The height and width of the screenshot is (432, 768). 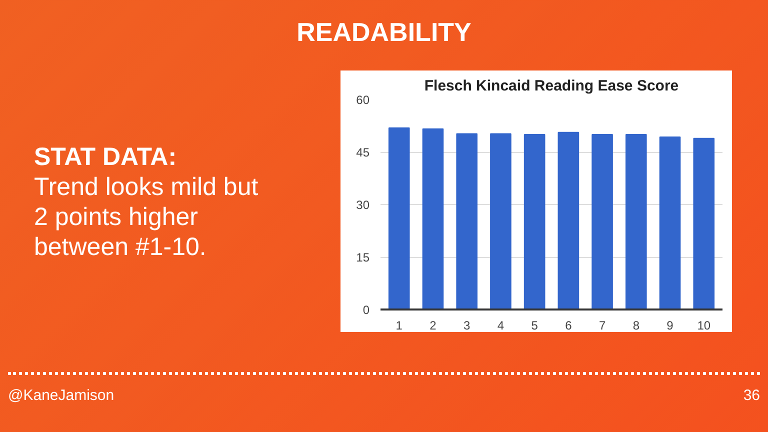 What do you see at coordinates (670, 325) in the screenshot?
I see `x-tick-label: 9` at bounding box center [670, 325].